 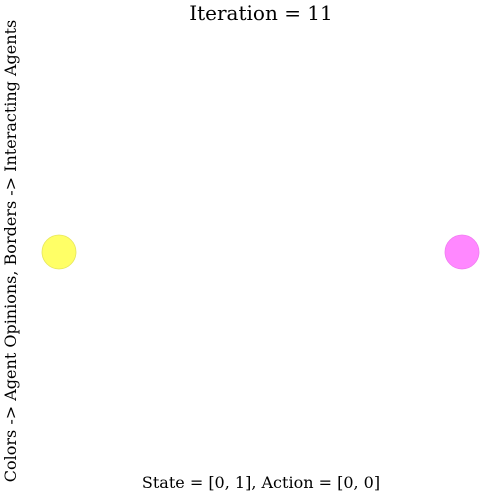 I want to click on x-axis-label: State = [0, 1], Action = [0, 0], so click(x=261, y=482).